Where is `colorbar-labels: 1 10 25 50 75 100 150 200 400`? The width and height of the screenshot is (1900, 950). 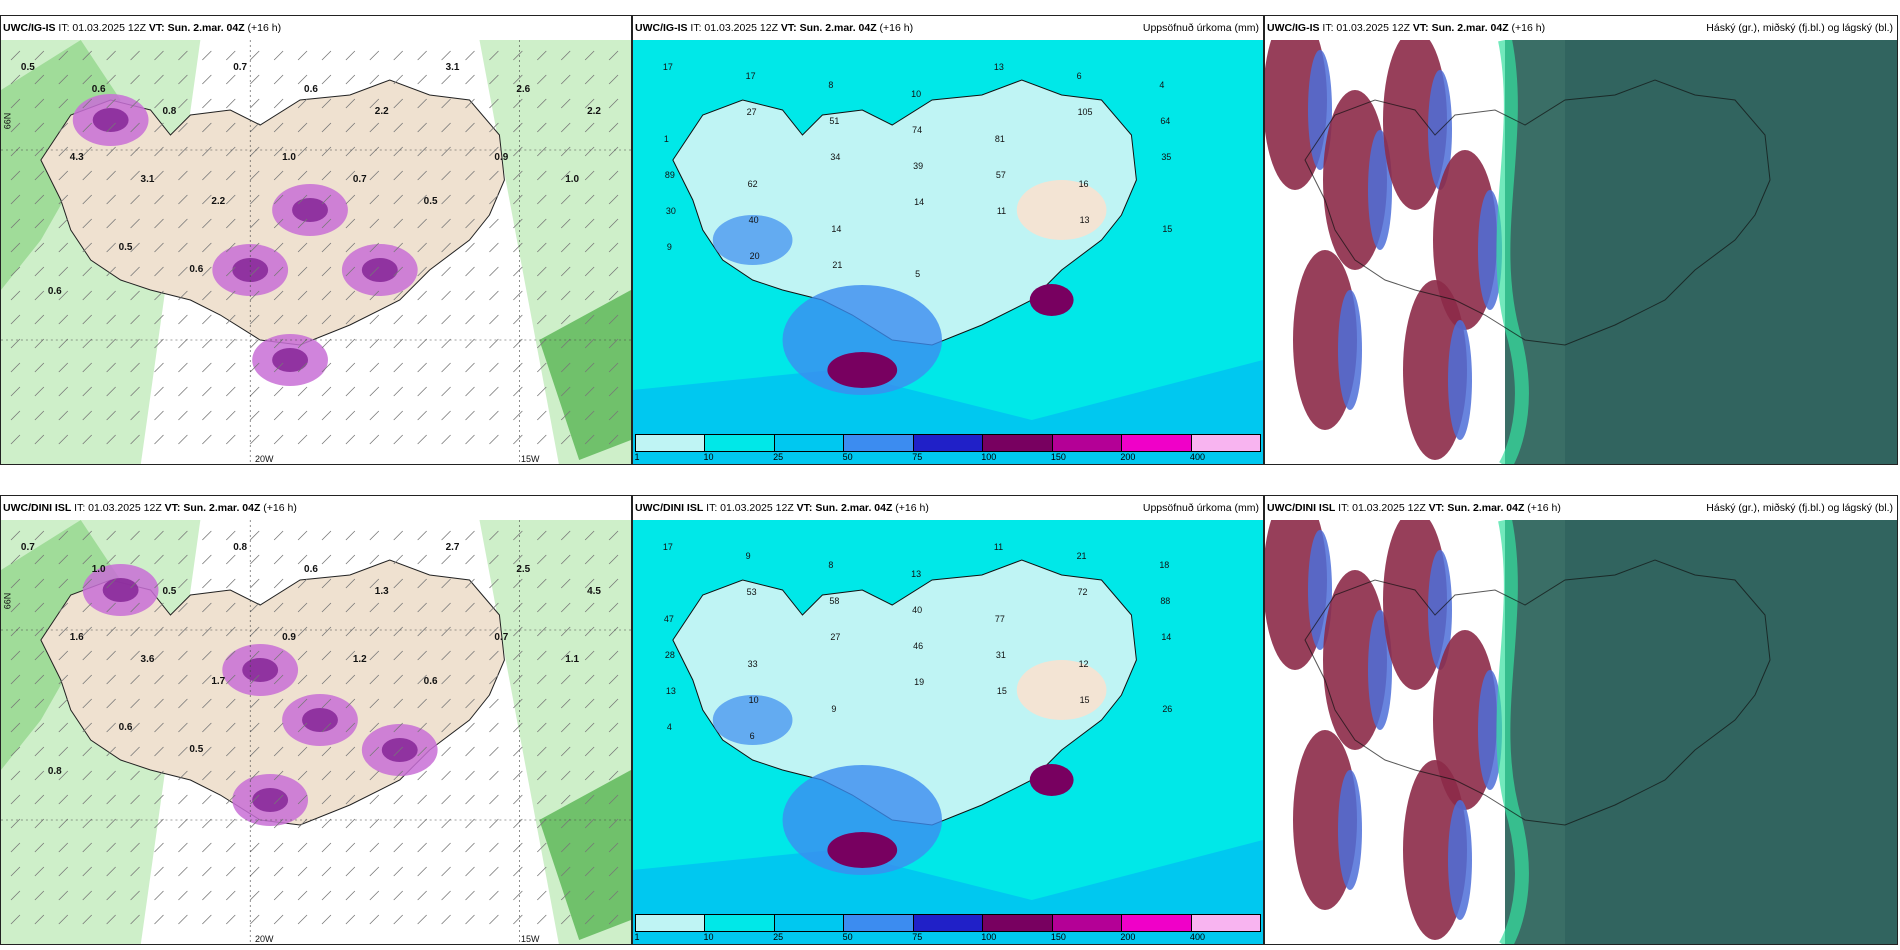 colorbar-labels: 1 10 25 50 75 100 150 200 400 is located at coordinates (947, 457).